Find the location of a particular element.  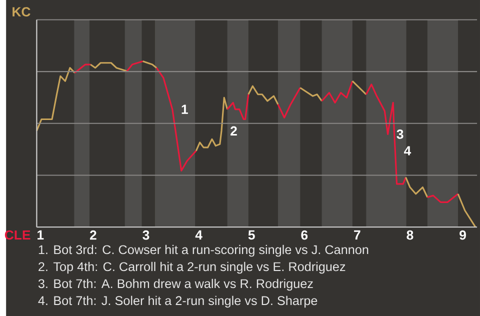

x-tick-label: 5 is located at coordinates (251, 235).